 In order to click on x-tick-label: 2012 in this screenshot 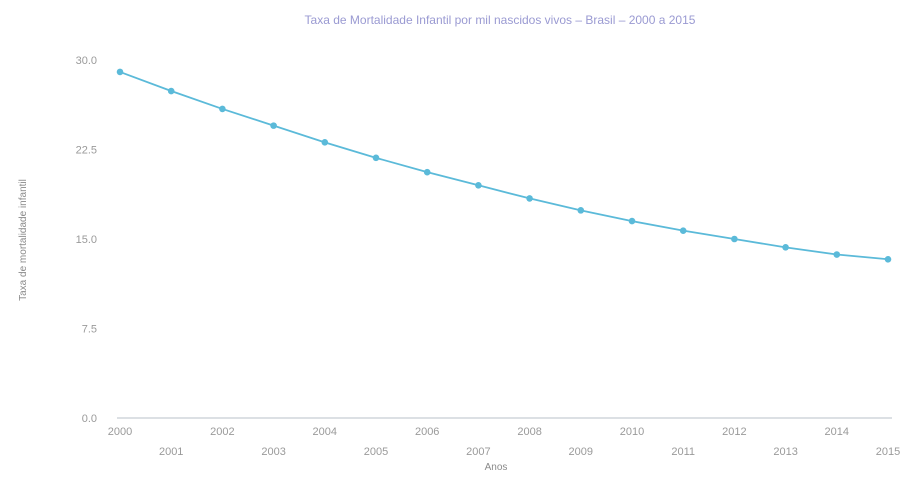, I will do `click(734, 432)`.